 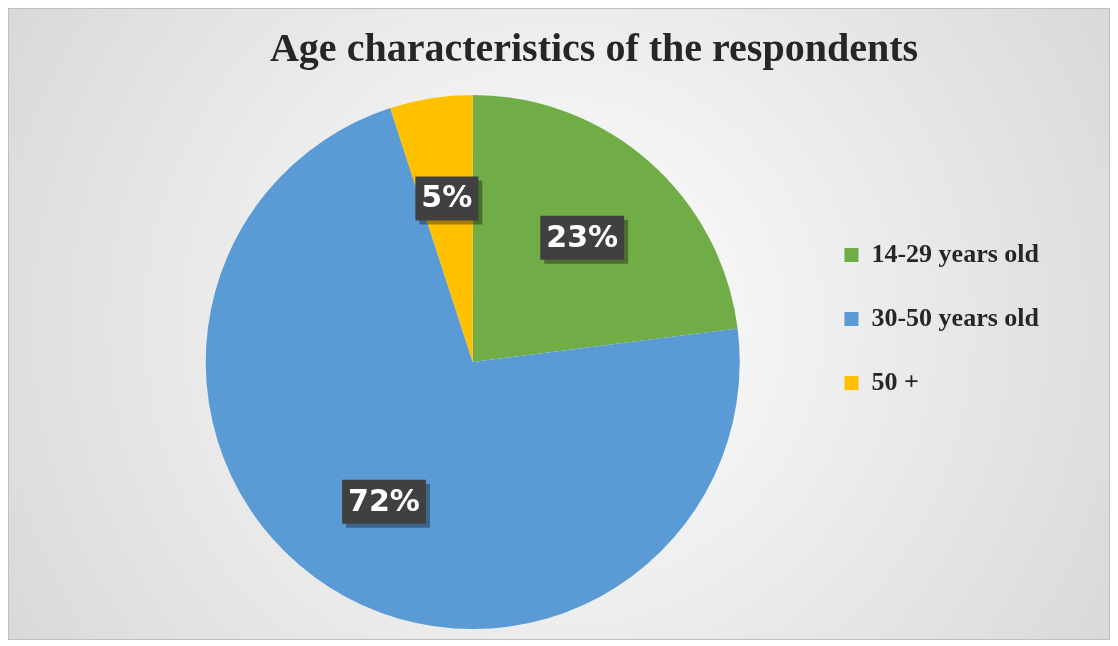 What do you see at coordinates (384, 500) in the screenshot?
I see `data-label: 72%` at bounding box center [384, 500].